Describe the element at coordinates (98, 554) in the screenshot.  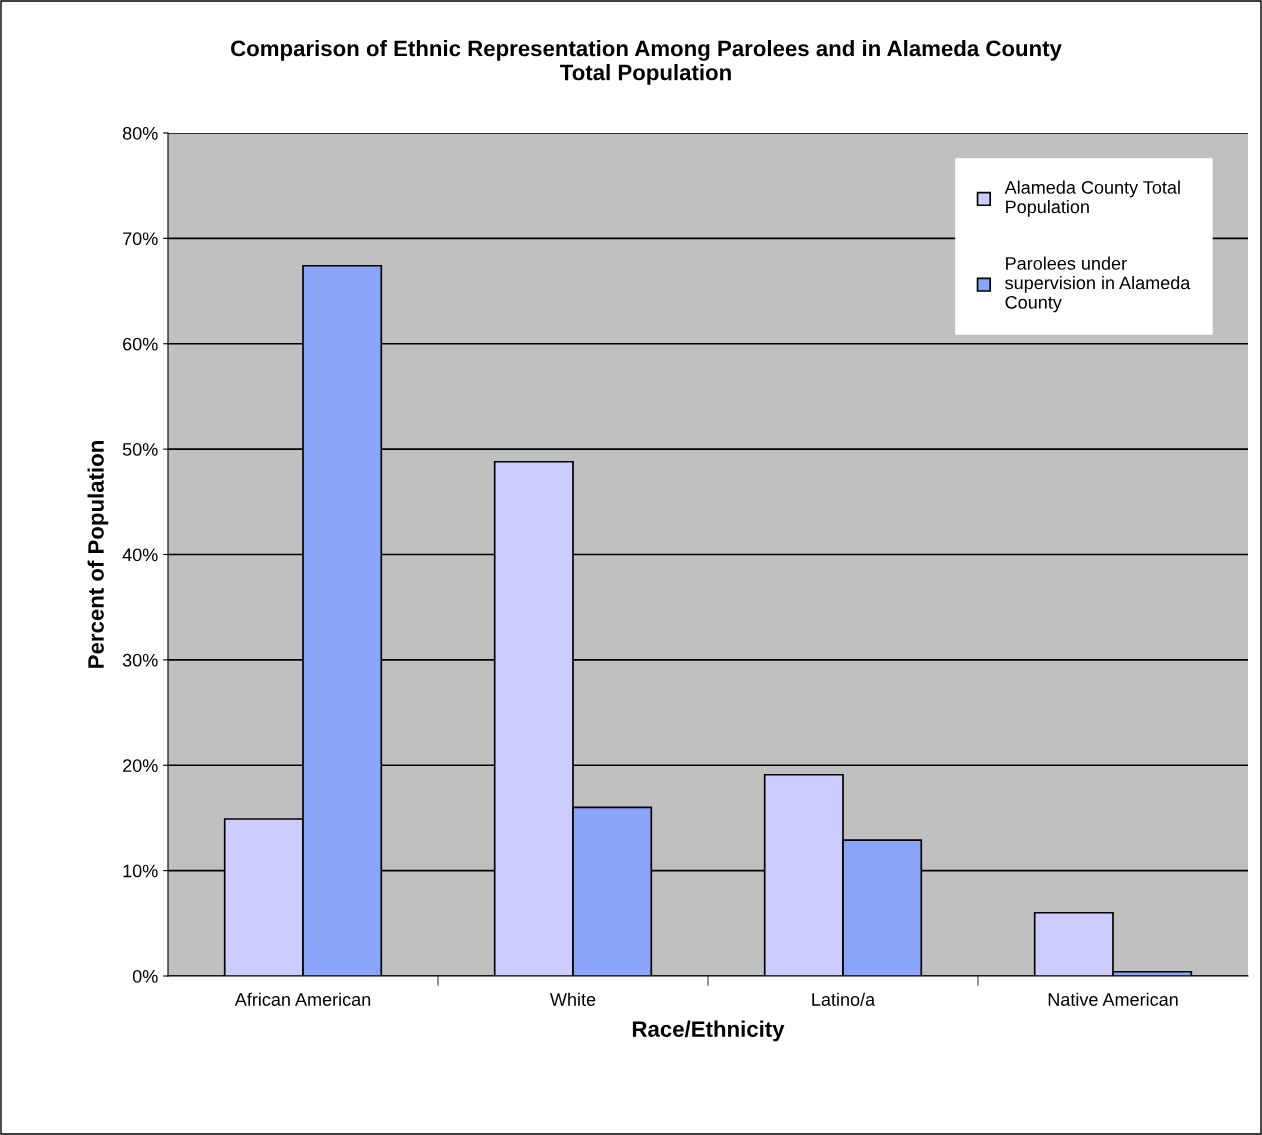
I see `y-axis-title: Percent of Population` at that location.